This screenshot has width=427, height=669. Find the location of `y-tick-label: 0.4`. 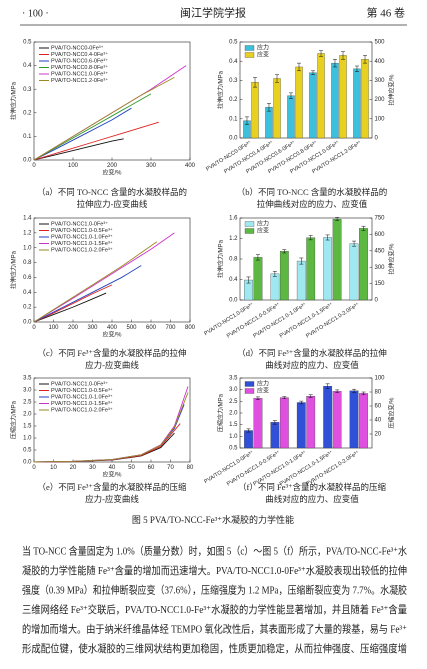

y-tick-label: 0.4 is located at coordinates (27, 293).